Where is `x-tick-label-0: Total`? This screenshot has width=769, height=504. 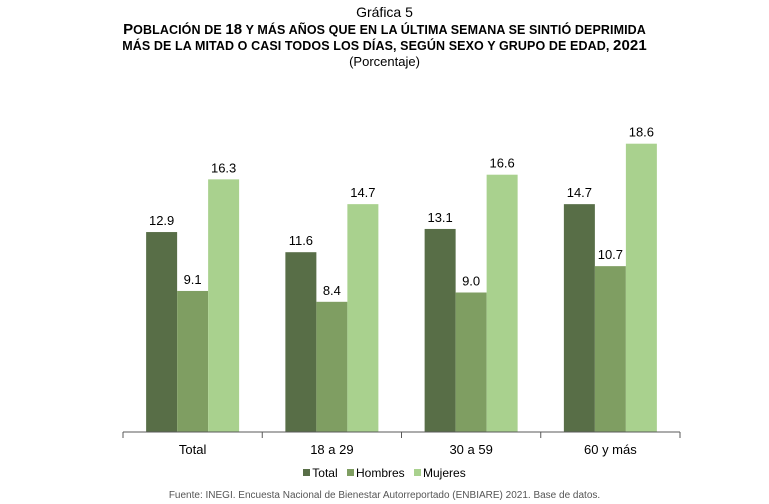 x-tick-label-0: Total is located at coordinates (193, 449).